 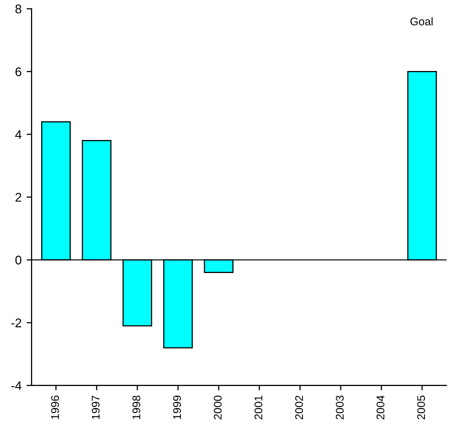 What do you see at coordinates (18, 260) in the screenshot?
I see `y-tick-label: 0` at bounding box center [18, 260].